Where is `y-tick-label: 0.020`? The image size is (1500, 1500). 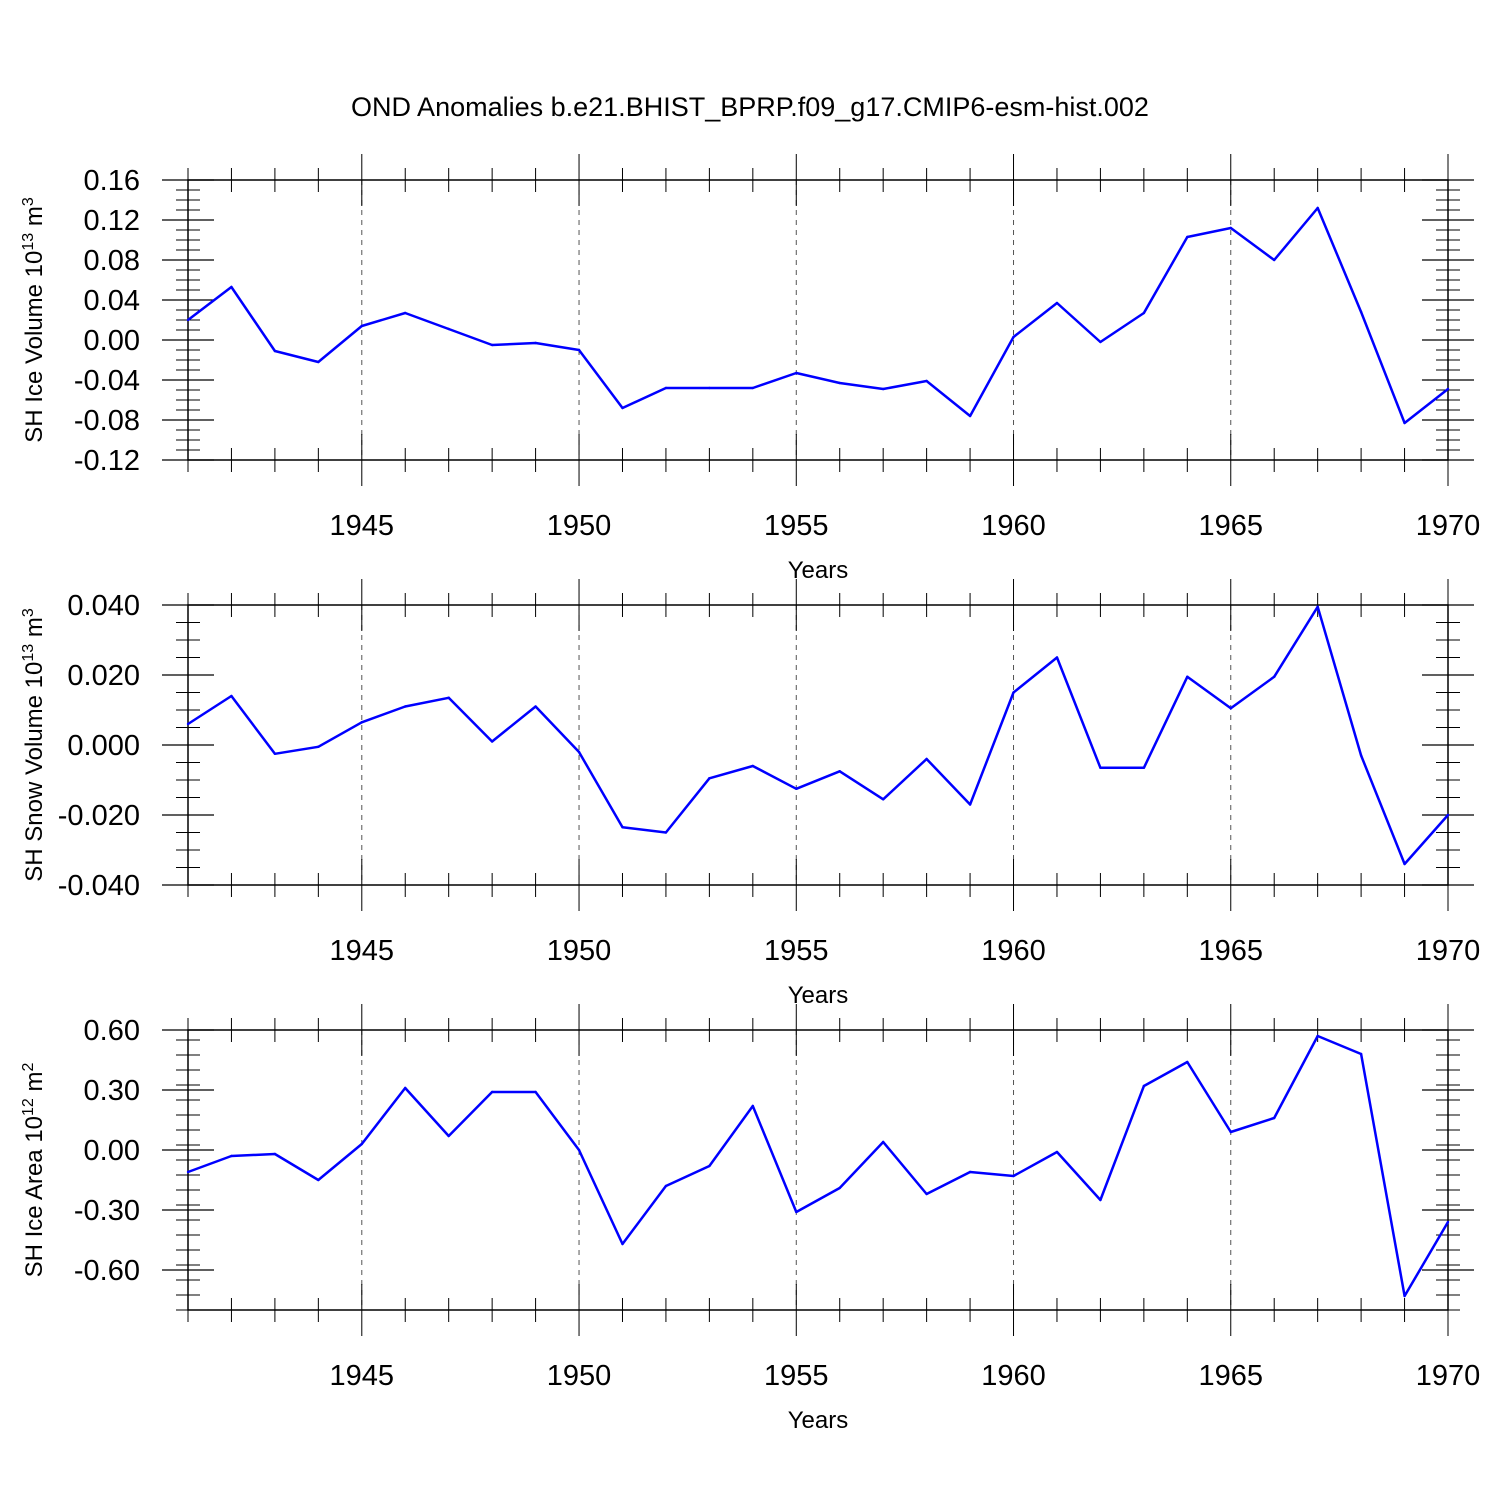 y-tick-label: 0.020 is located at coordinates (103, 676).